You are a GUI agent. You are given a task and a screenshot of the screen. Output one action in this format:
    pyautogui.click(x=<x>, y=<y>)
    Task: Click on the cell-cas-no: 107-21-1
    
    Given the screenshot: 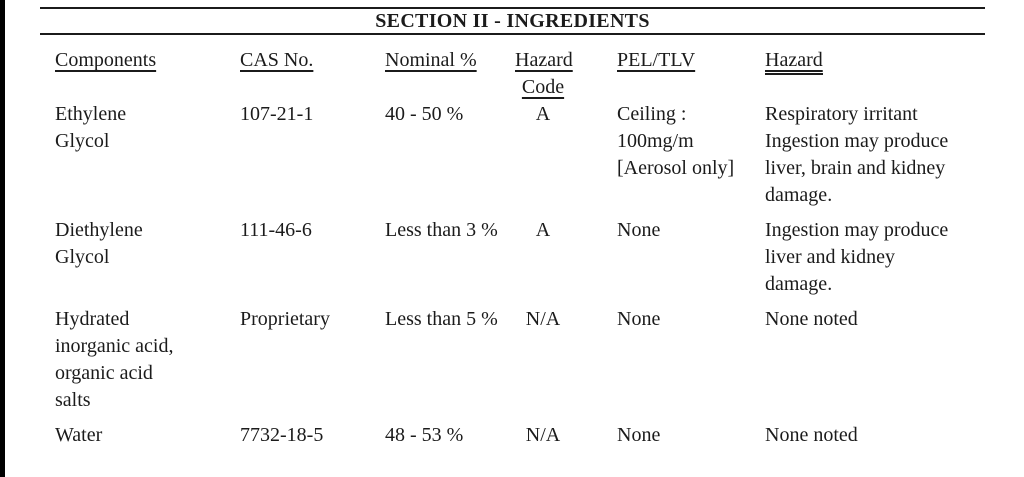 What is the action you would take?
    pyautogui.click(x=312, y=155)
    